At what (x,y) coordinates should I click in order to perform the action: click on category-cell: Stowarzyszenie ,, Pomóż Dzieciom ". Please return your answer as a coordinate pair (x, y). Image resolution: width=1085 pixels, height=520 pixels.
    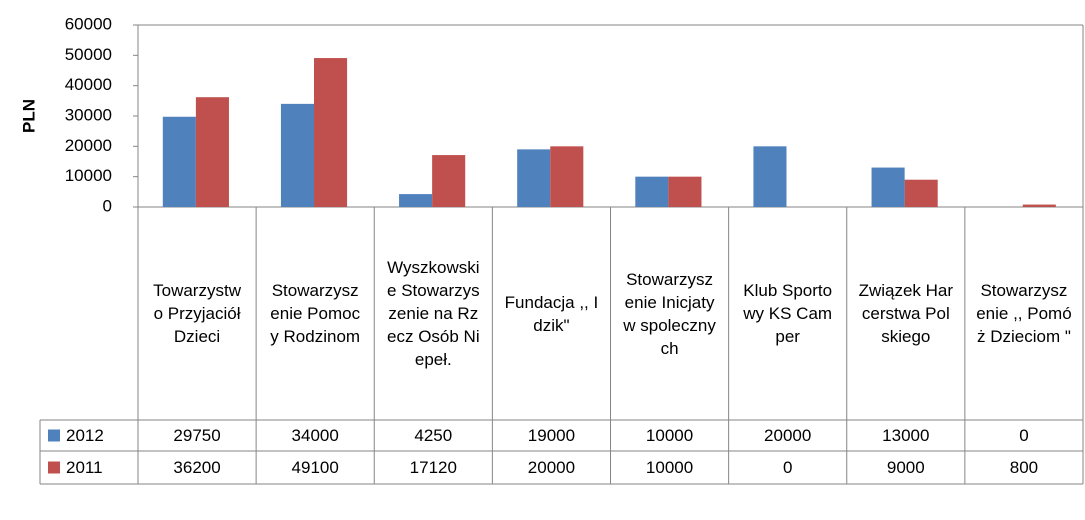
    Looking at the image, I should click on (1024, 313).